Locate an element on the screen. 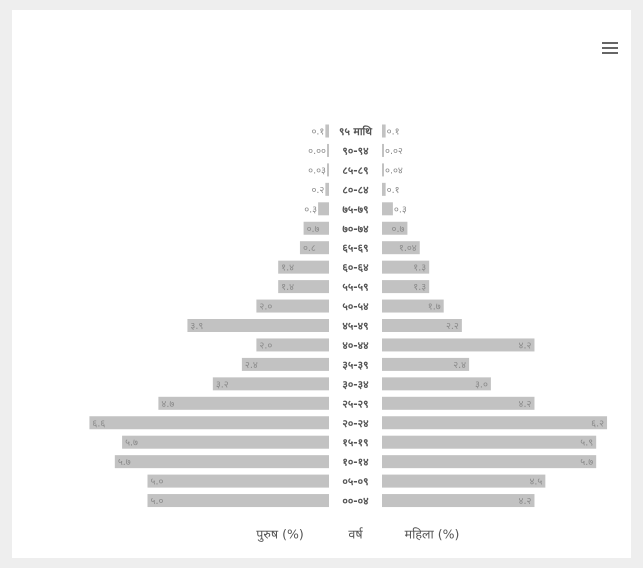 The width and height of the screenshot is (643, 568). age-group-label: ५५-५९ is located at coordinates (355, 288).